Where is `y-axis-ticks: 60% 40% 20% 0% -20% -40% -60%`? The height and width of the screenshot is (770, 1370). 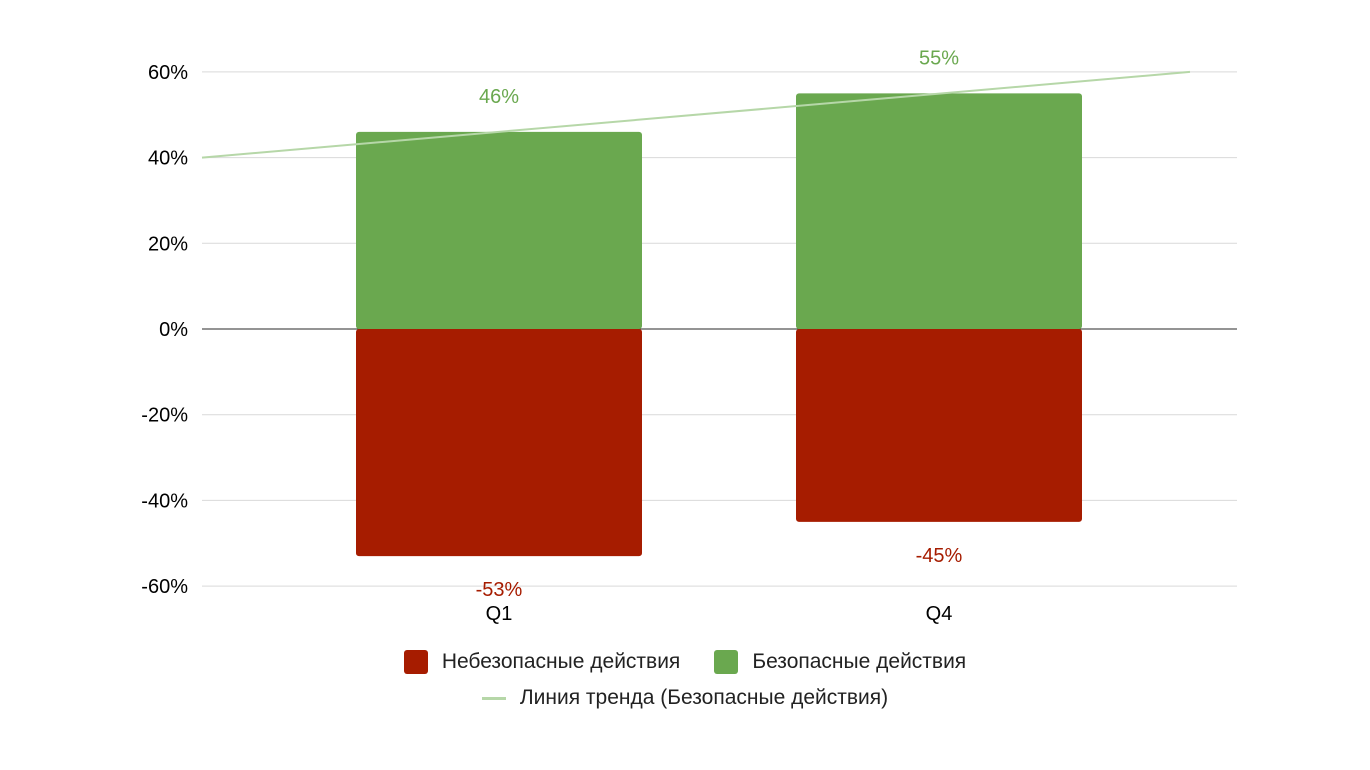
y-axis-ticks: 60% 40% 20% 0% -20% -40% -60% is located at coordinates (164, 330).